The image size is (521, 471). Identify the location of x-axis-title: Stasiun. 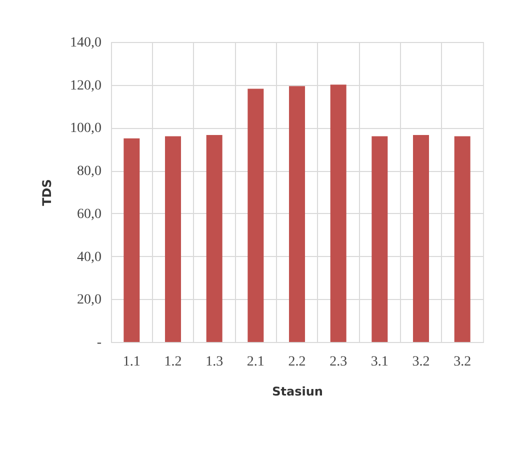
(297, 391).